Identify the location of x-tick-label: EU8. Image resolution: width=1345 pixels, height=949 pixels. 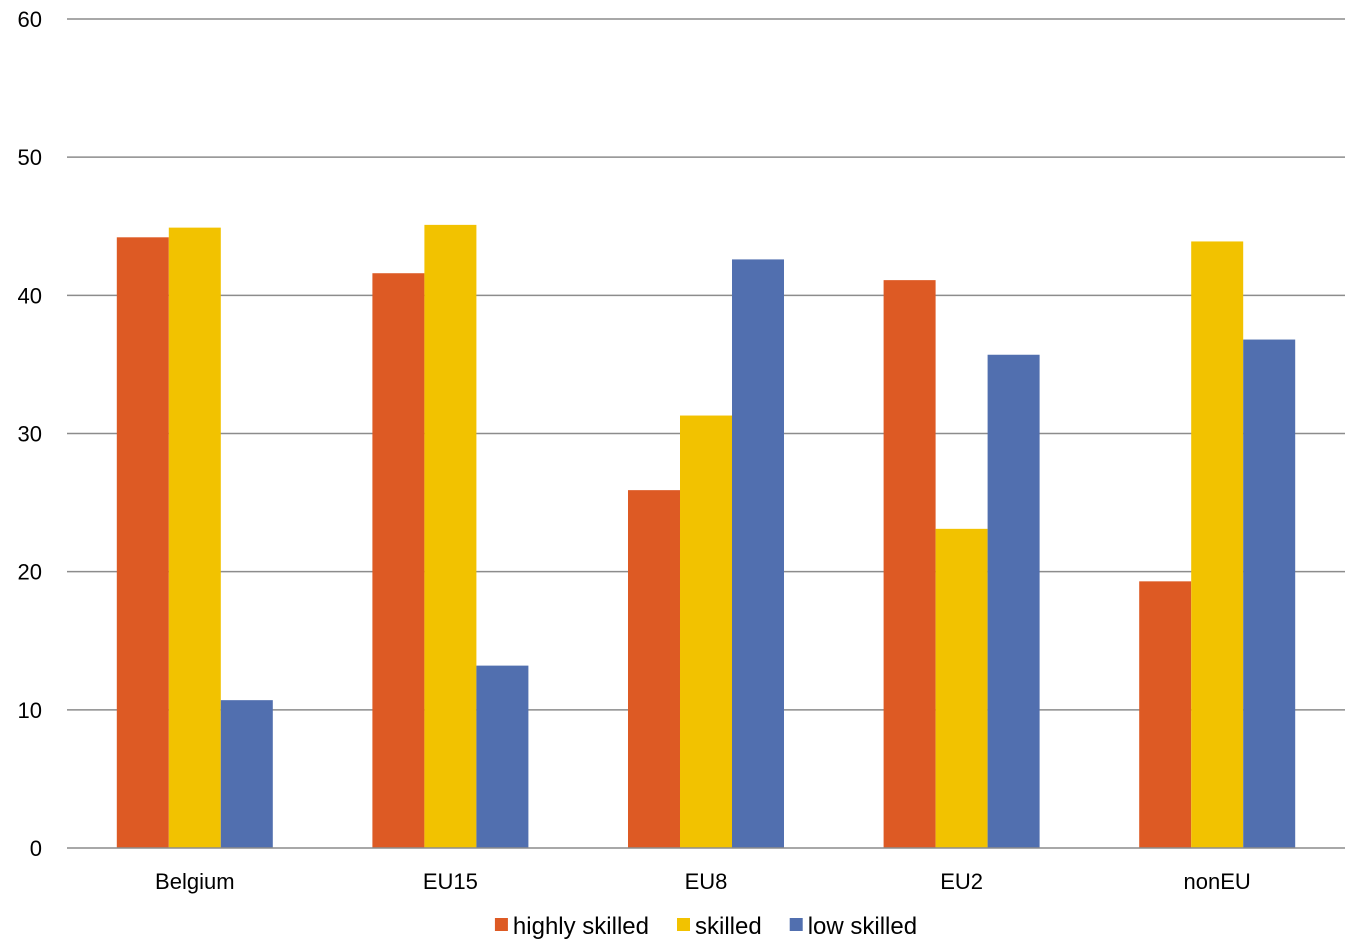
(706, 881).